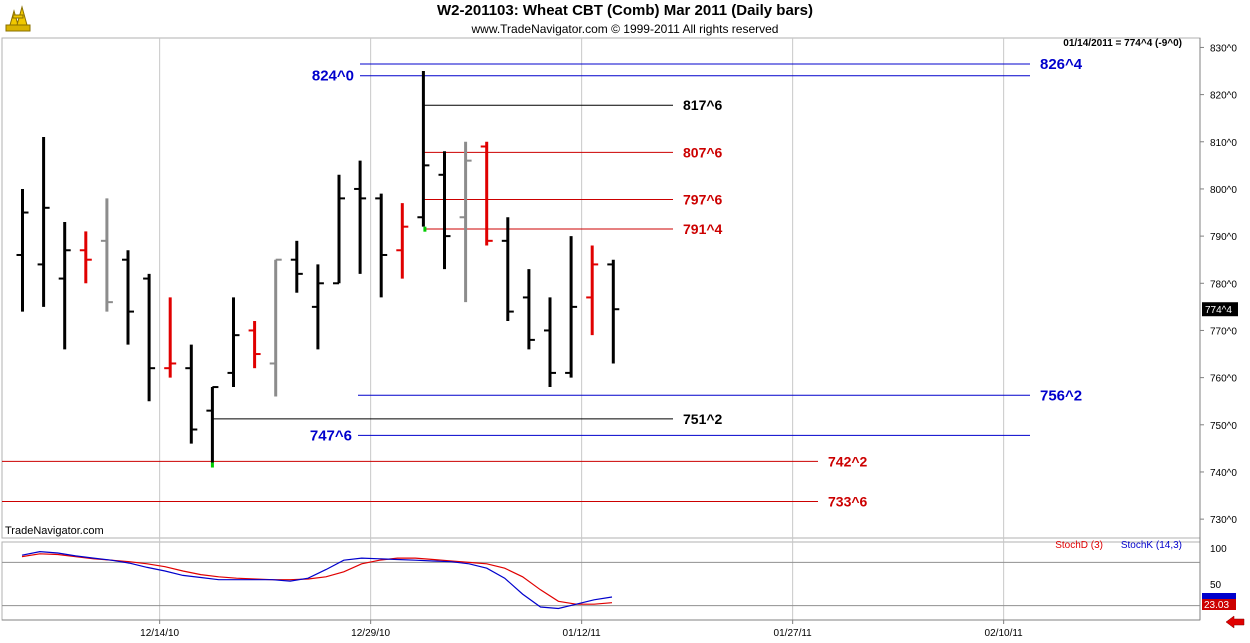 The image size is (1250, 643). I want to click on level-label-3: 807^6, so click(703, 152).